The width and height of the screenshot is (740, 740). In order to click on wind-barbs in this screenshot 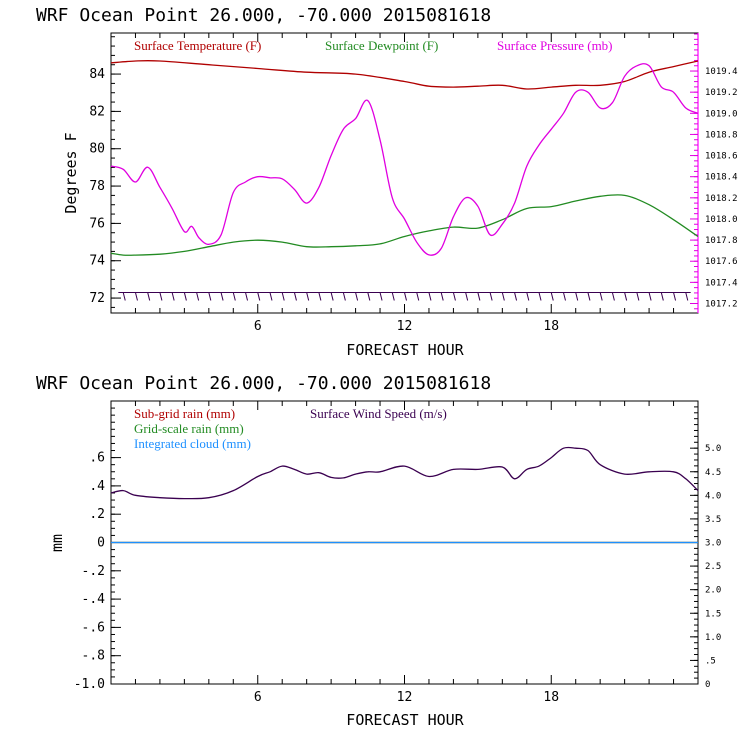, I will do `click(404, 296)`.